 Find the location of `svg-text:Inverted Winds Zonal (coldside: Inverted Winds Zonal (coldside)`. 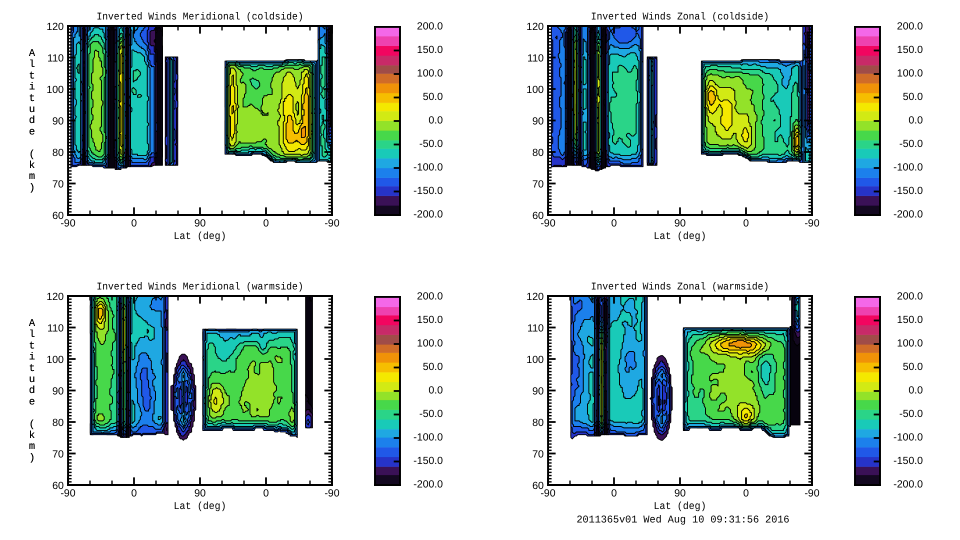

svg-text:Inverted Winds Zonal (coldside: Inverted Winds Zonal (coldside) is located at coordinates (680, 17).